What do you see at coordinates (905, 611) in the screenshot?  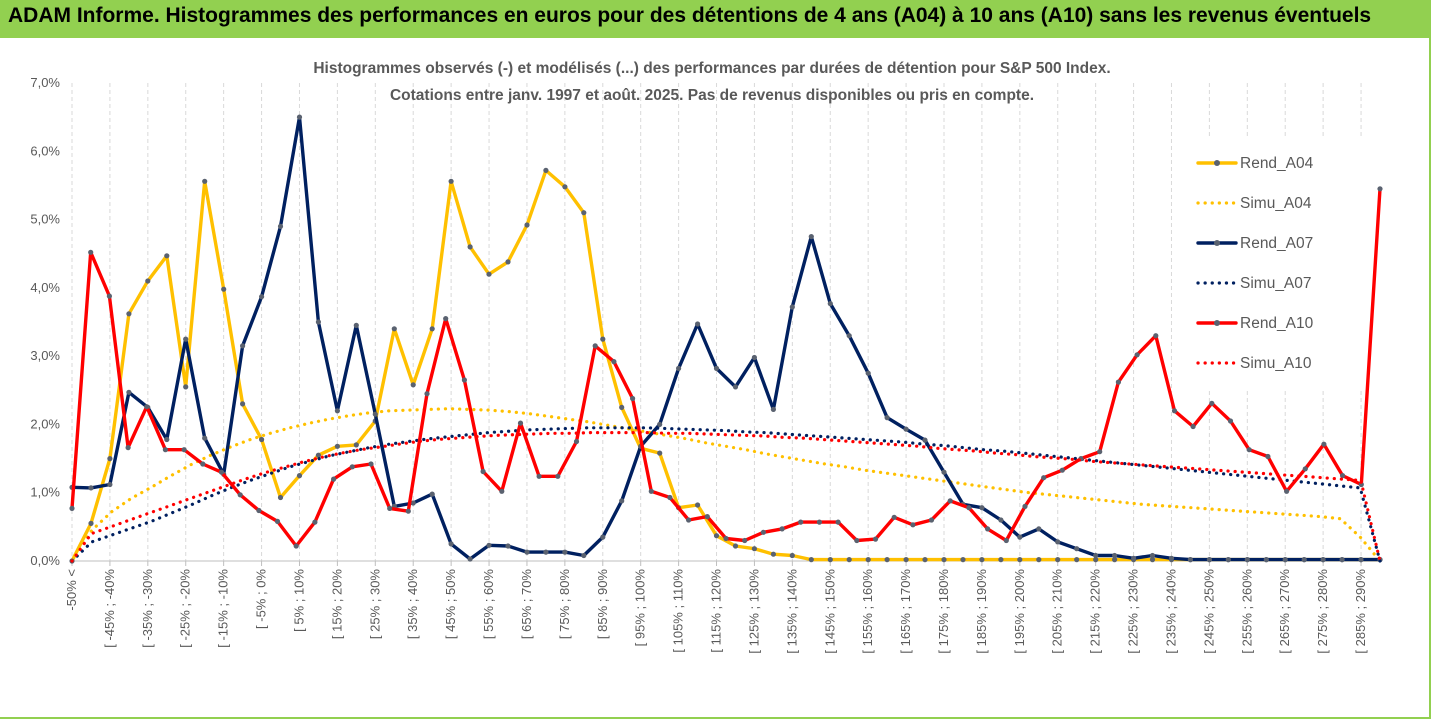 I see `x-tick-label: [ 165% ; 170%` at bounding box center [905, 611].